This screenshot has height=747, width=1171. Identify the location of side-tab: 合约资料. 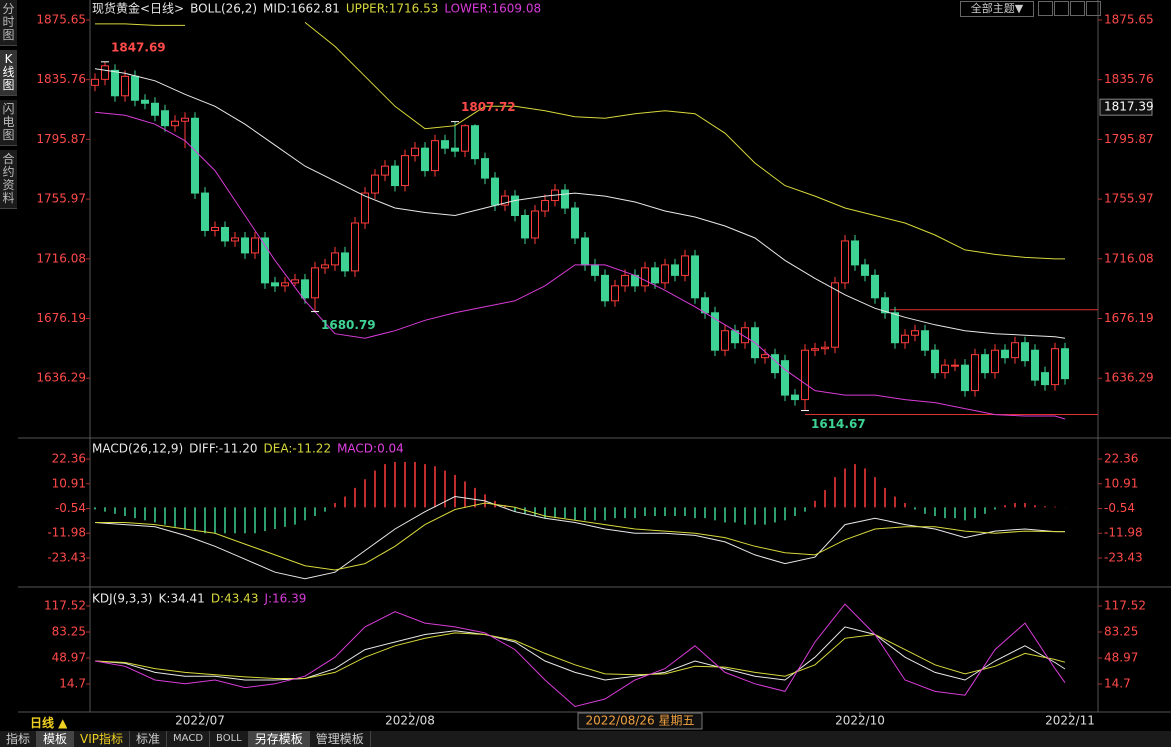
(8, 179).